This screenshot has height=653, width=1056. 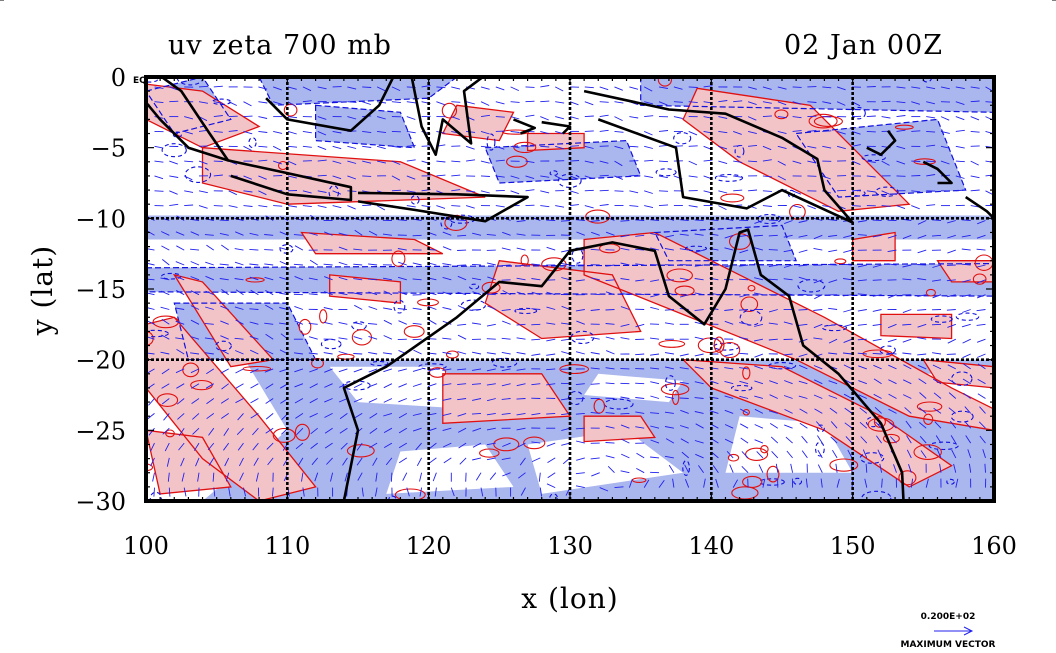 I want to click on neutral-area, so click(x=634, y=388).